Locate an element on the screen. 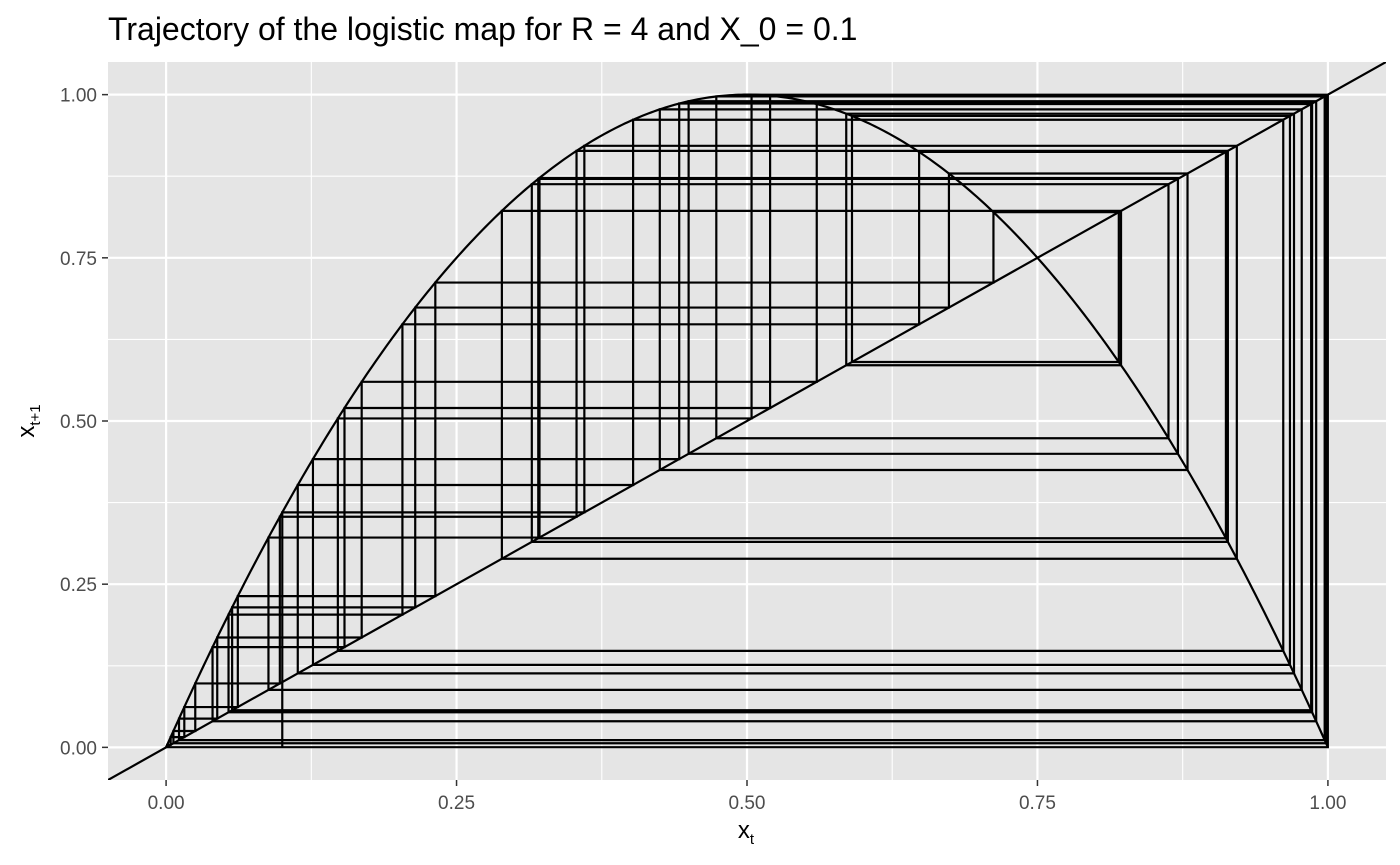  y-axis-ticks: 0.00 0.25 0.50 0.75 1.00 is located at coordinates (84, 422).